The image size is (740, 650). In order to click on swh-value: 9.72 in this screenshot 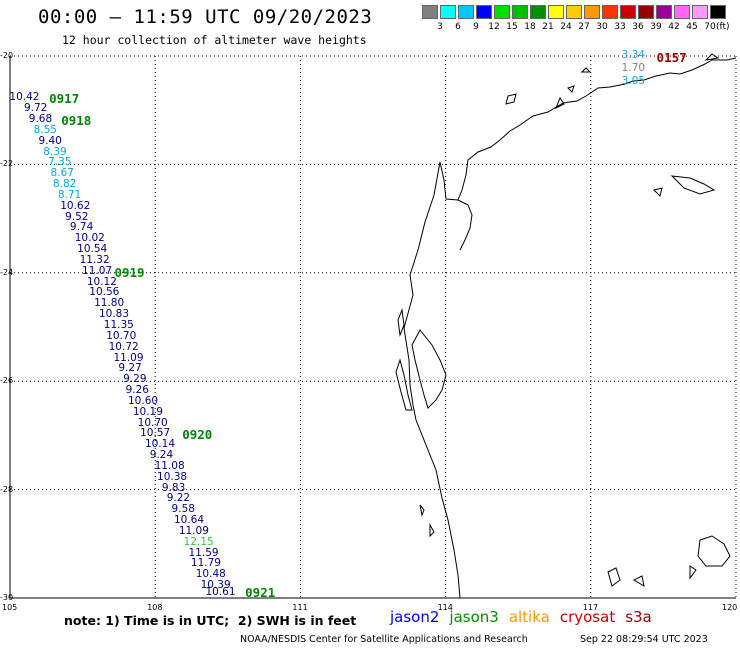, I will do `click(35, 108)`.